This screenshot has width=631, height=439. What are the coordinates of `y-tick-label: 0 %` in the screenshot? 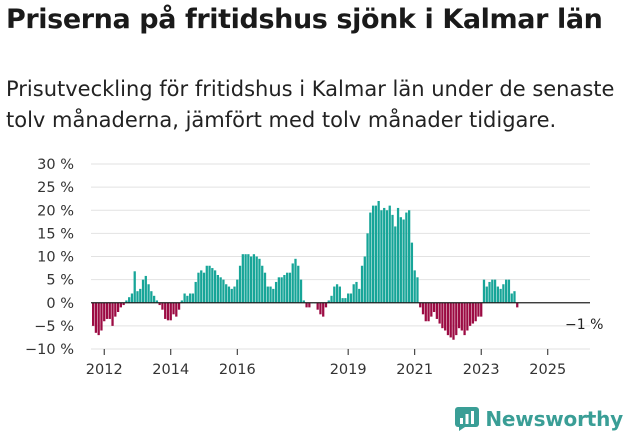 It's located at (60, 304).